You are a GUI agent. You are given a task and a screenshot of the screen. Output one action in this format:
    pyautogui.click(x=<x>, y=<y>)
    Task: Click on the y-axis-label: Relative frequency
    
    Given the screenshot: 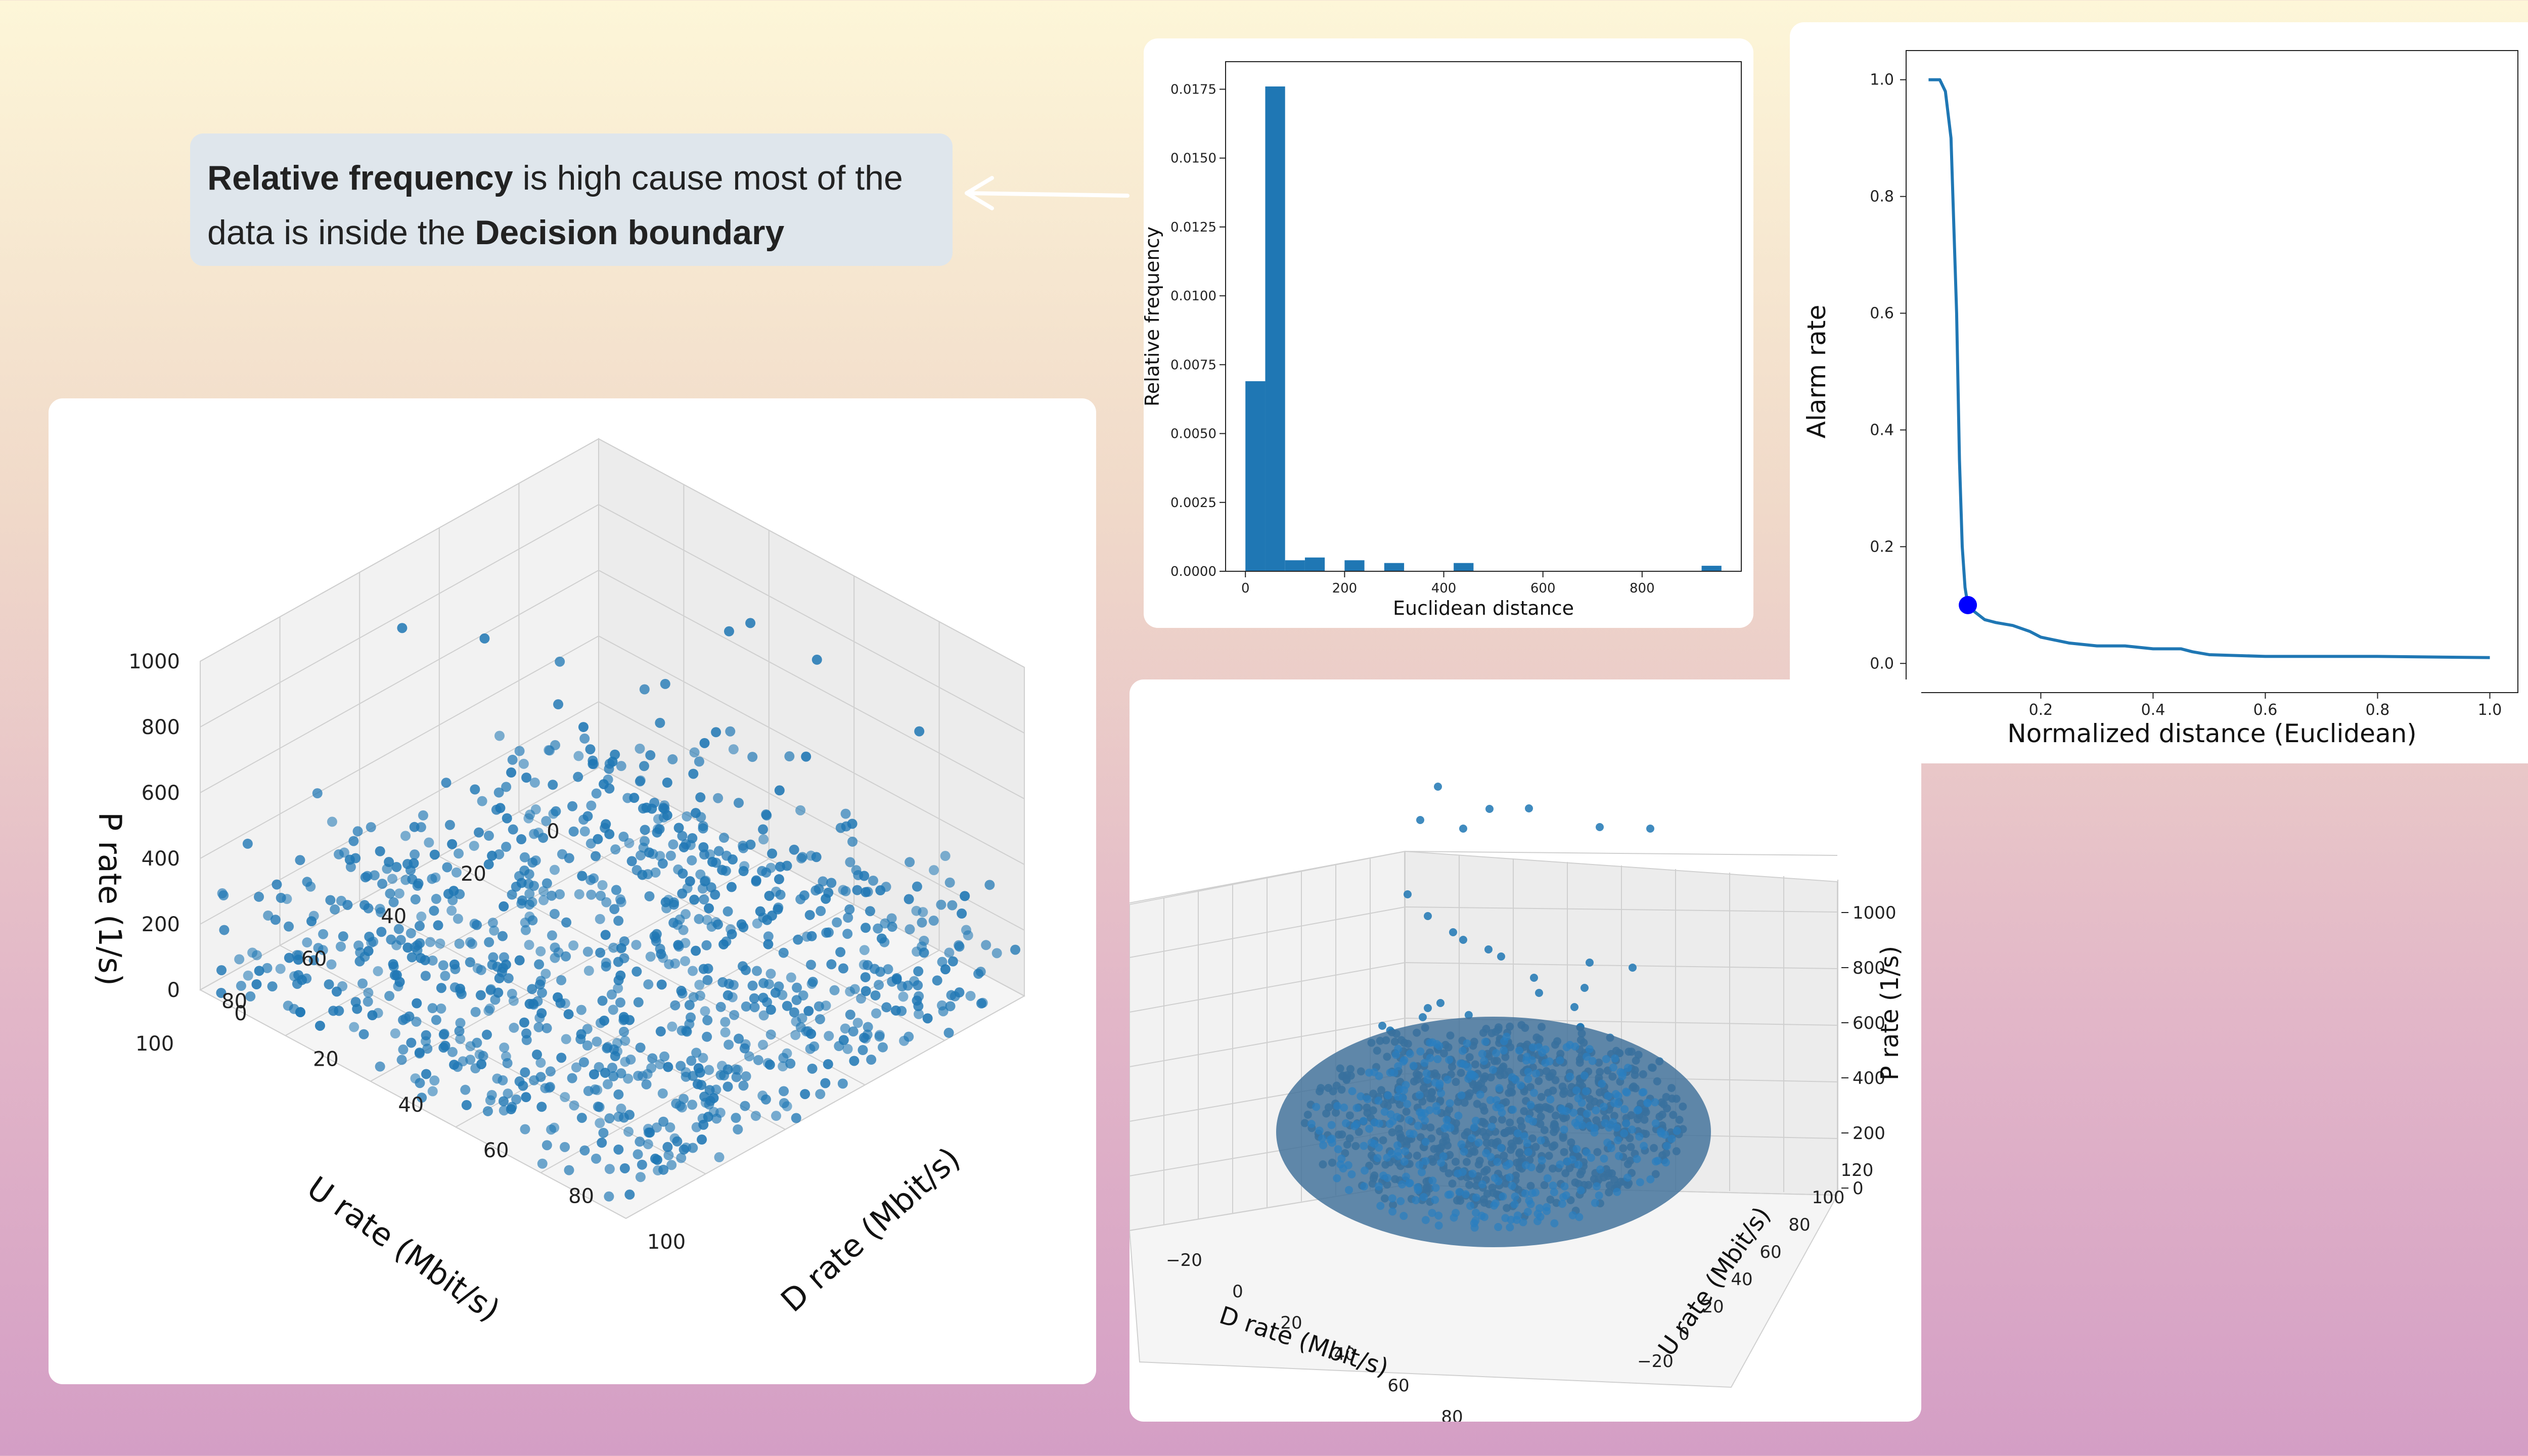 What is the action you would take?
    pyautogui.click(x=1154, y=316)
    